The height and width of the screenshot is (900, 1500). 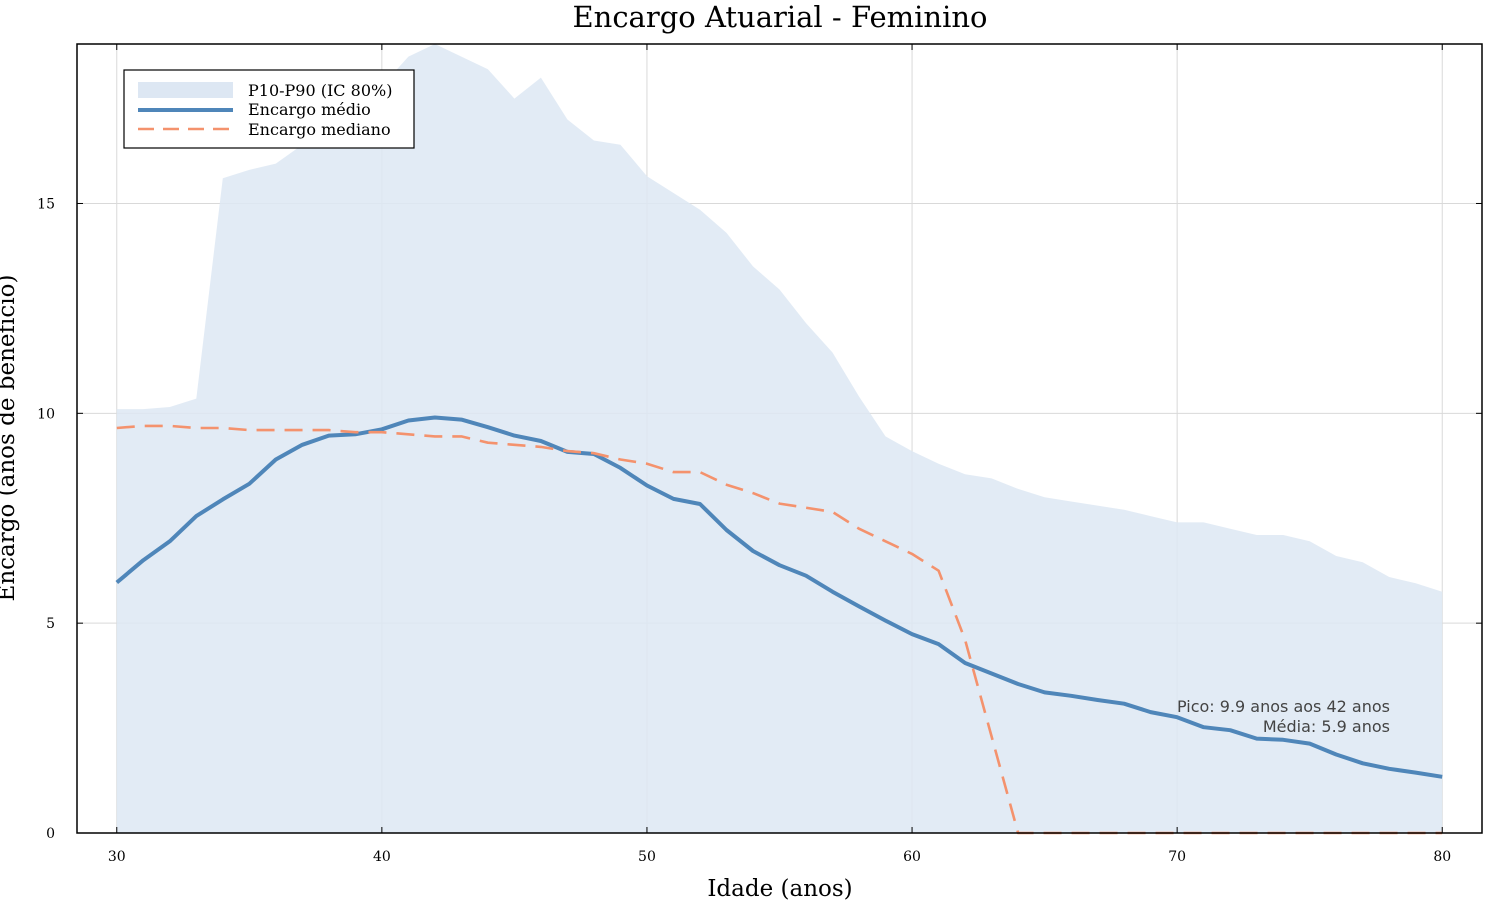 I want to click on x-tick-label: 60, so click(x=912, y=857).